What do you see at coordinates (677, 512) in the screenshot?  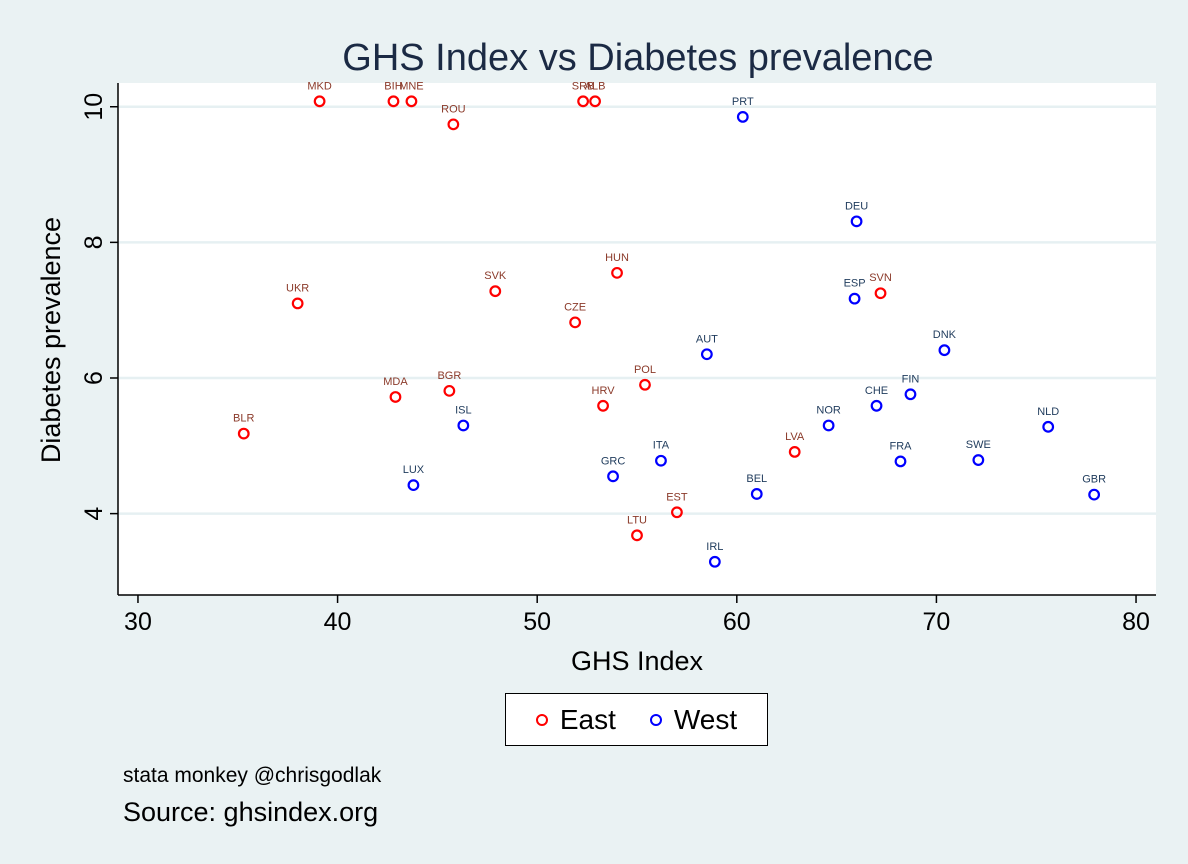 I see `scatter-point-east-est` at bounding box center [677, 512].